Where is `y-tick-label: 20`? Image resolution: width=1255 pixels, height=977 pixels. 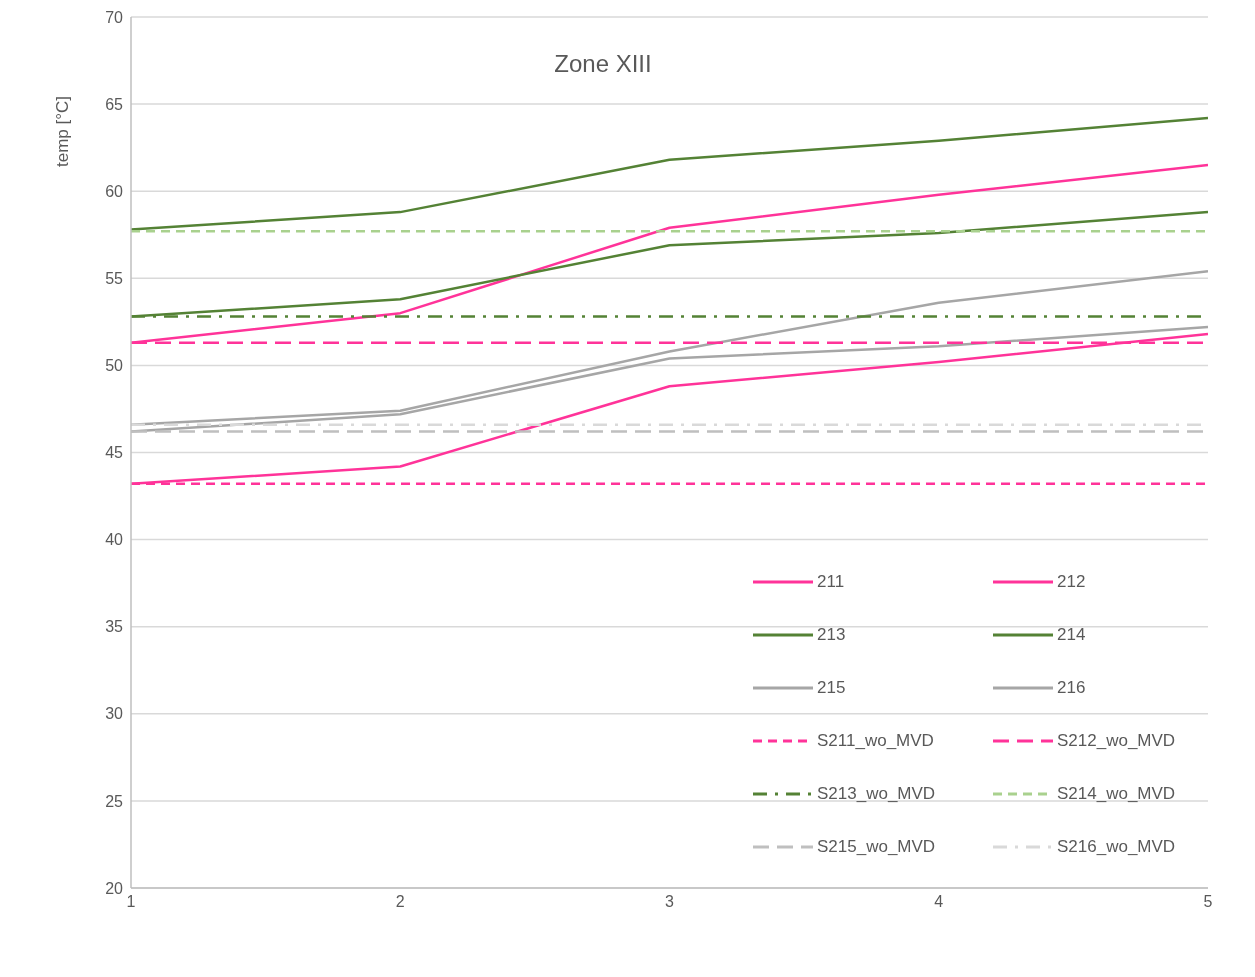
y-tick-label: 20 is located at coordinates (114, 888).